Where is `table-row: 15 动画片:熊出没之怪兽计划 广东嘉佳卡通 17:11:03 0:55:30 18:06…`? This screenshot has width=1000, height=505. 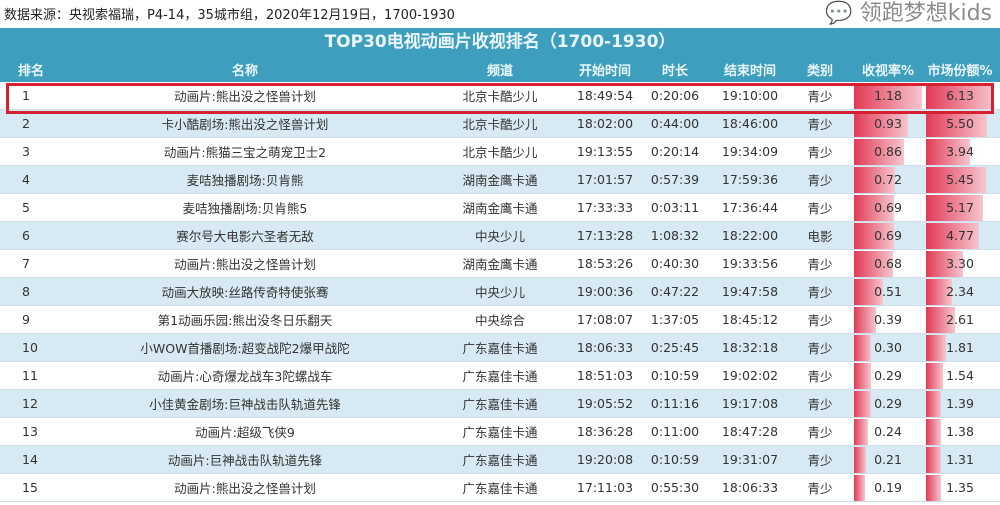 table-row: 15 动画片:熊出没之怪兽计划 广东嘉佳卡通 17:11:03 0:55:30 18:06… is located at coordinates (500, 488).